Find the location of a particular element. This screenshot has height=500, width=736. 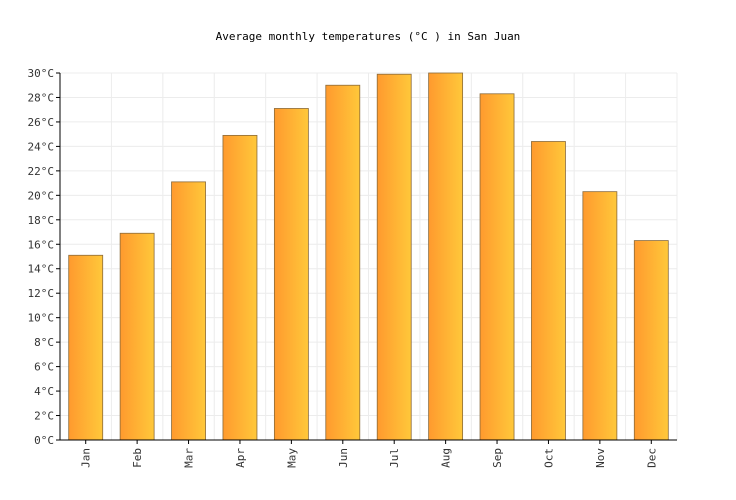

y-tick-label: 30°C is located at coordinates (41, 73).